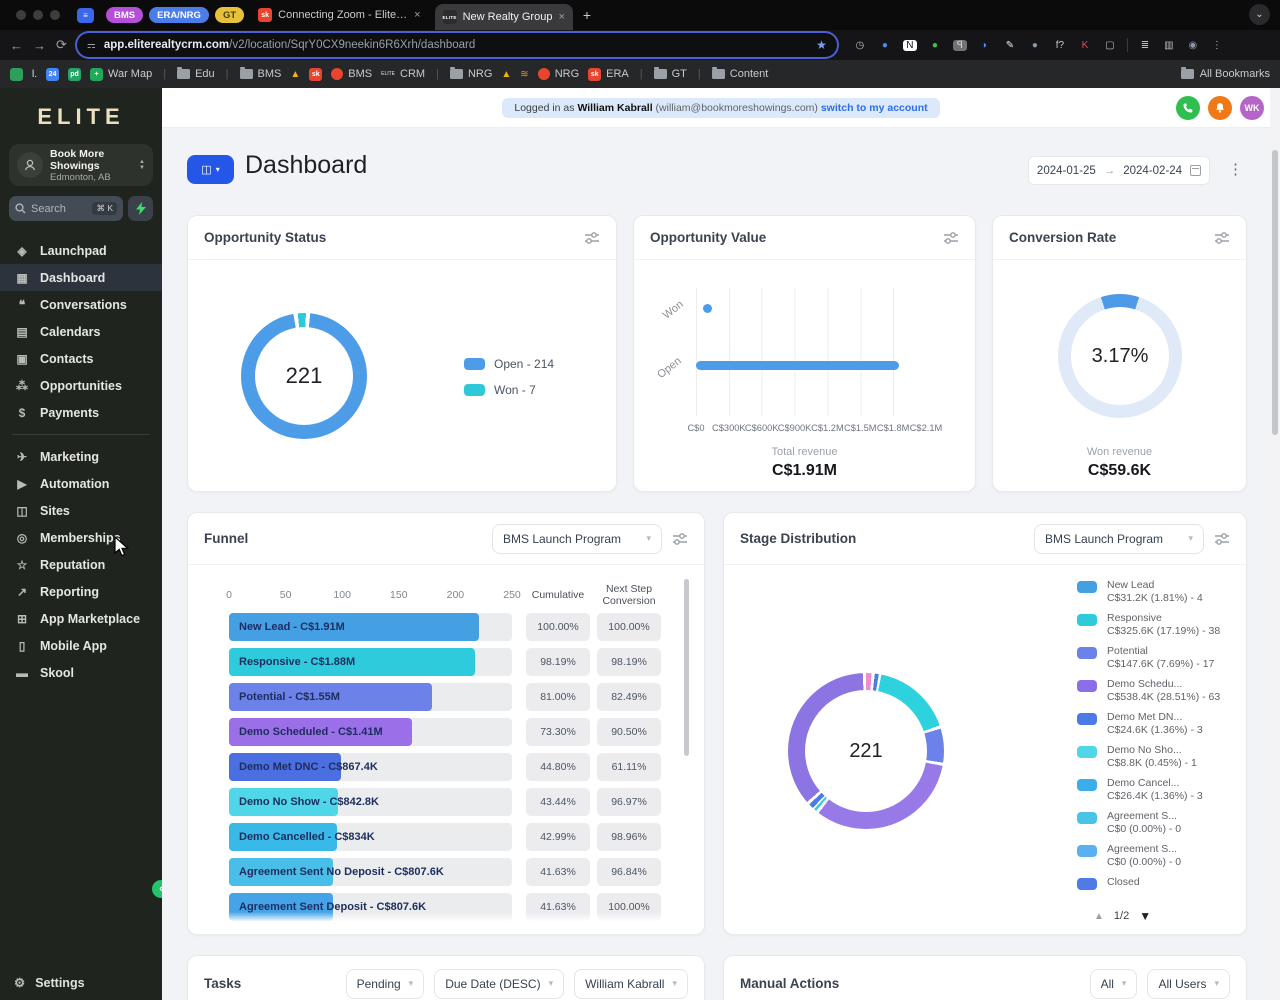 This screenshot has width=1280, height=1000. What do you see at coordinates (140, 208) in the screenshot?
I see `quick-actions-button` at bounding box center [140, 208].